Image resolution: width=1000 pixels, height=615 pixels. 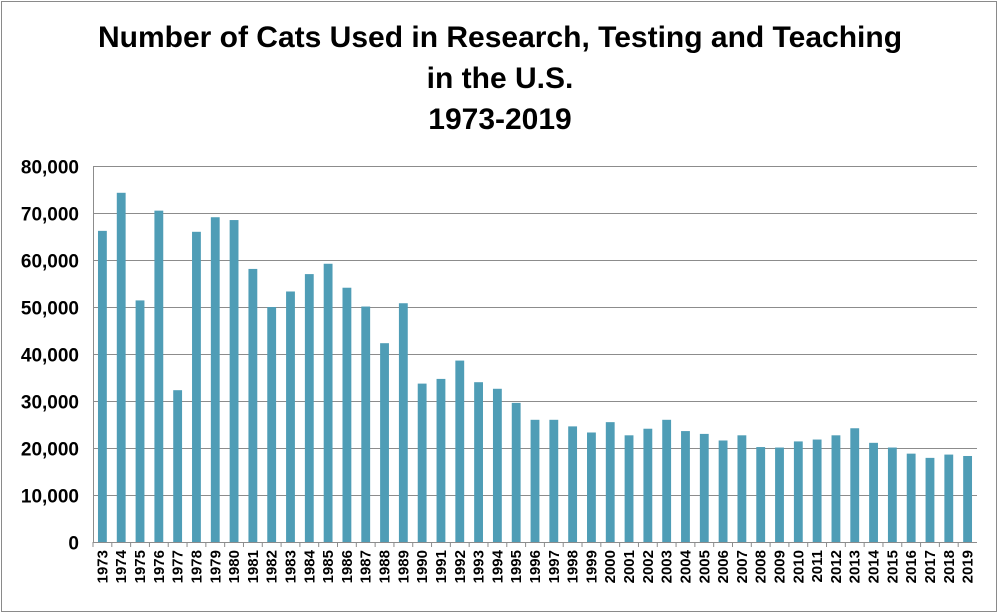 What do you see at coordinates (685, 566) in the screenshot?
I see `x-tick-label: 2004` at bounding box center [685, 566].